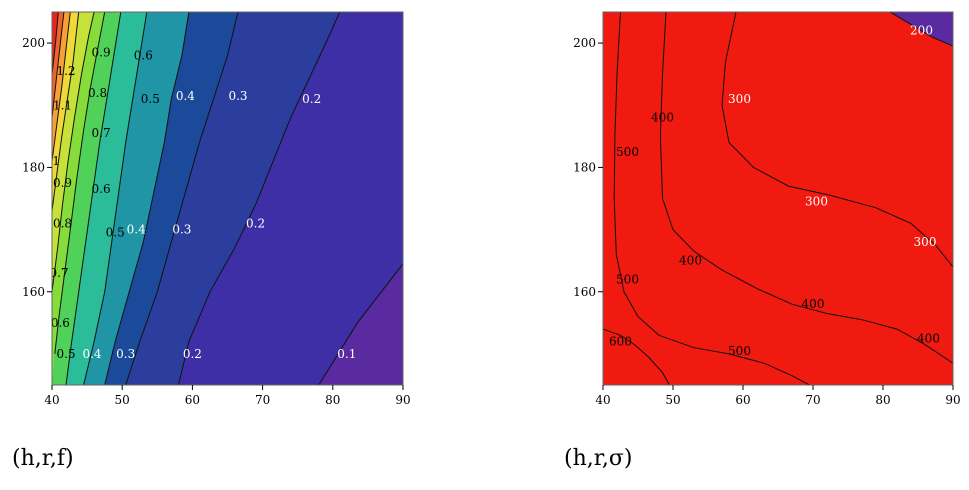 This screenshot has height=490, width=969. I want to click on contour-label: 1.1, so click(62, 105).